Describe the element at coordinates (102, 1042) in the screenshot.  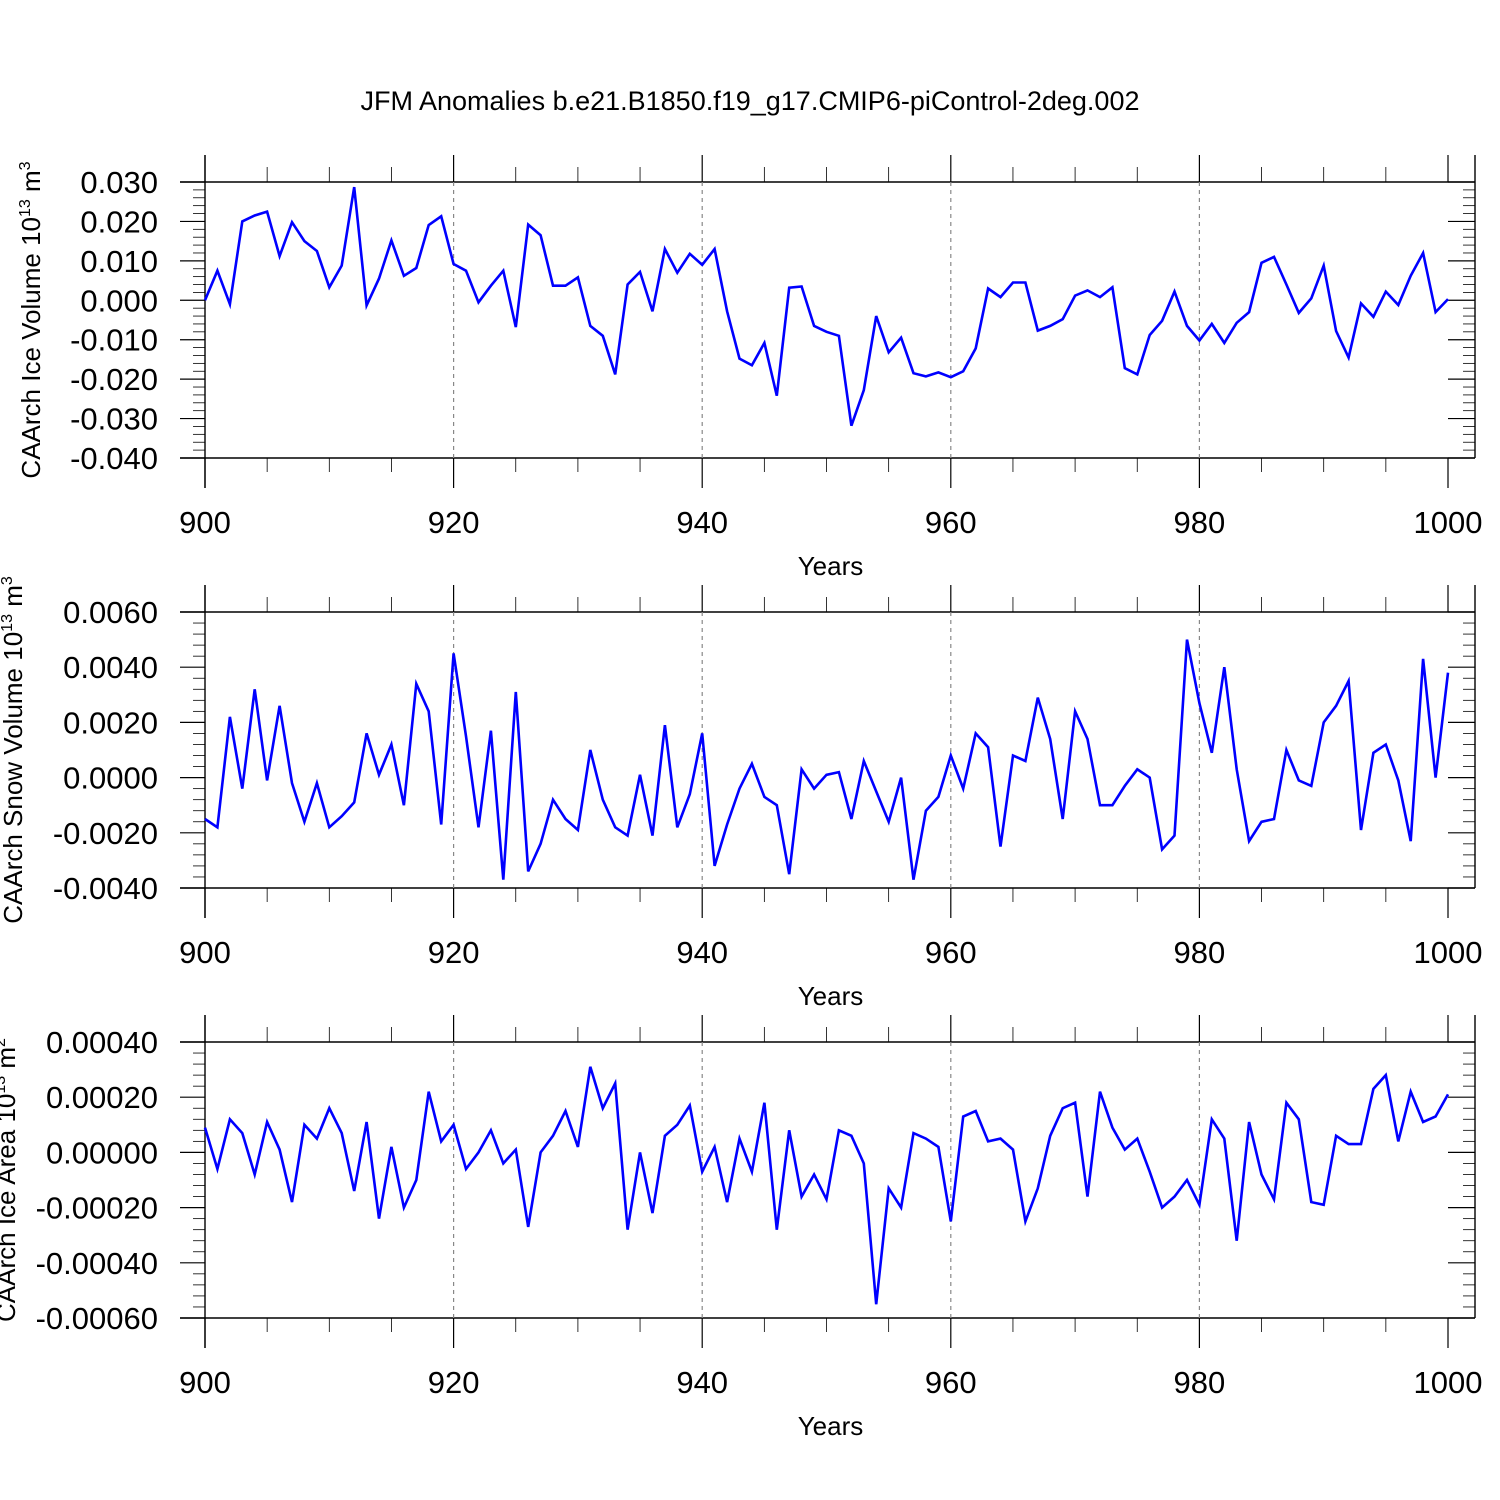
I see `y-tick-label: 0.00040` at that location.